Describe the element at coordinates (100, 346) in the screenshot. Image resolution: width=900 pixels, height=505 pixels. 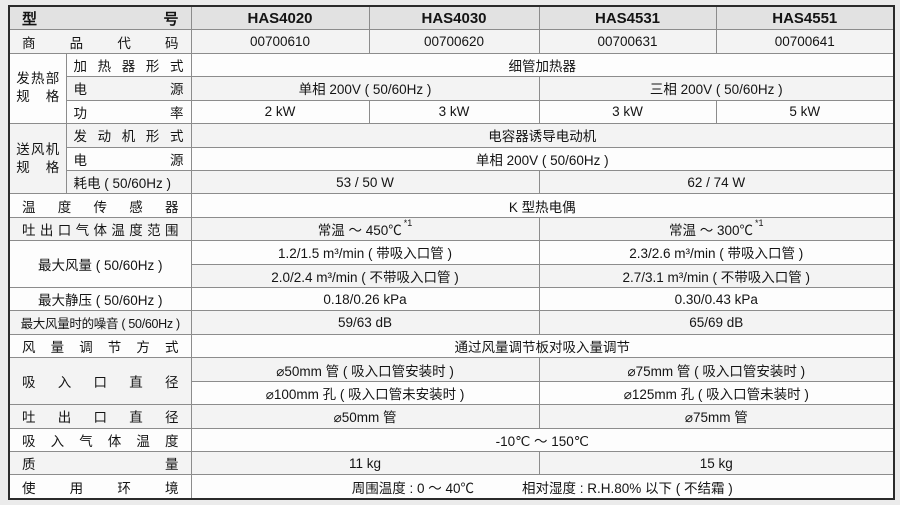
I see `airflow-adjust-label: 风量调节方式` at that location.